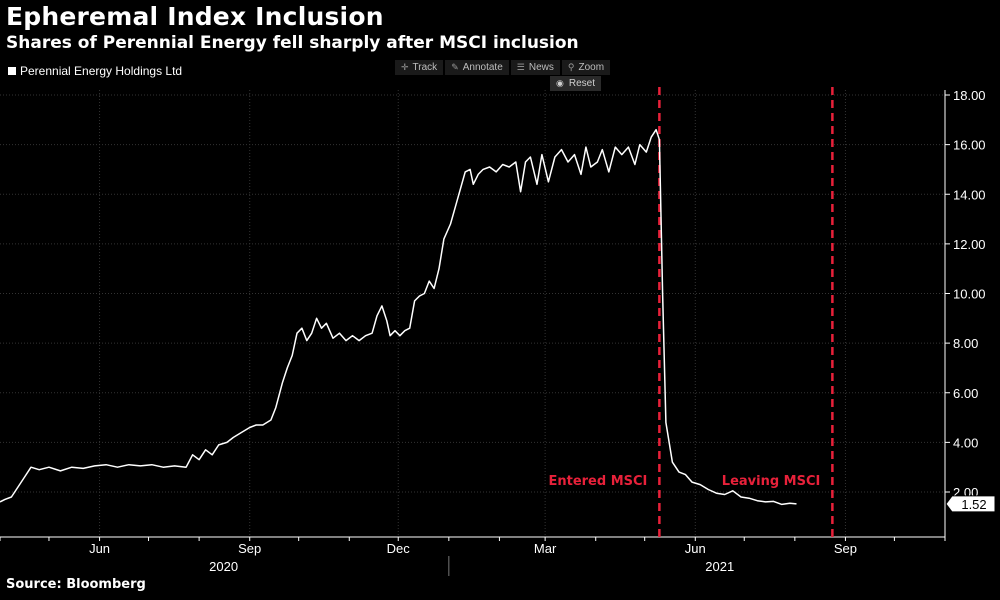 The width and height of the screenshot is (1000, 600). Describe the element at coordinates (425, 67) in the screenshot. I see `track-label: Track` at that location.